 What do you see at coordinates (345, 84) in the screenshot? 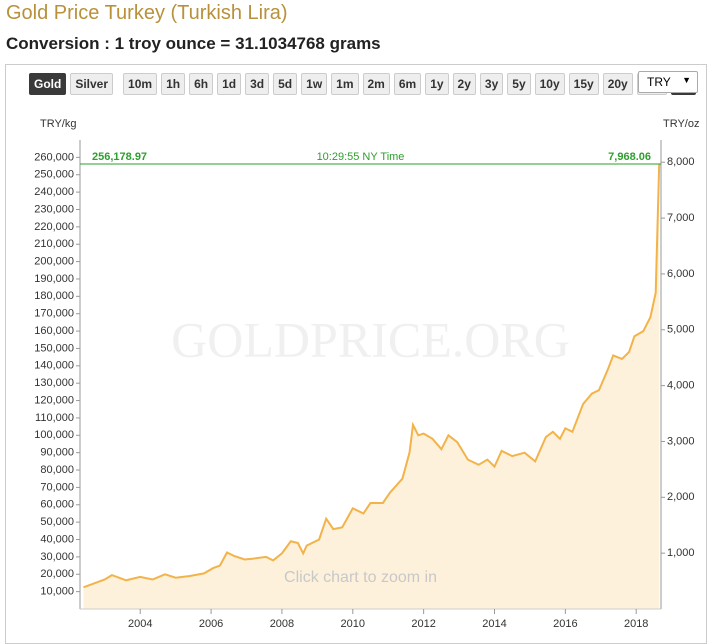
I see `range-button: 1m` at bounding box center [345, 84].